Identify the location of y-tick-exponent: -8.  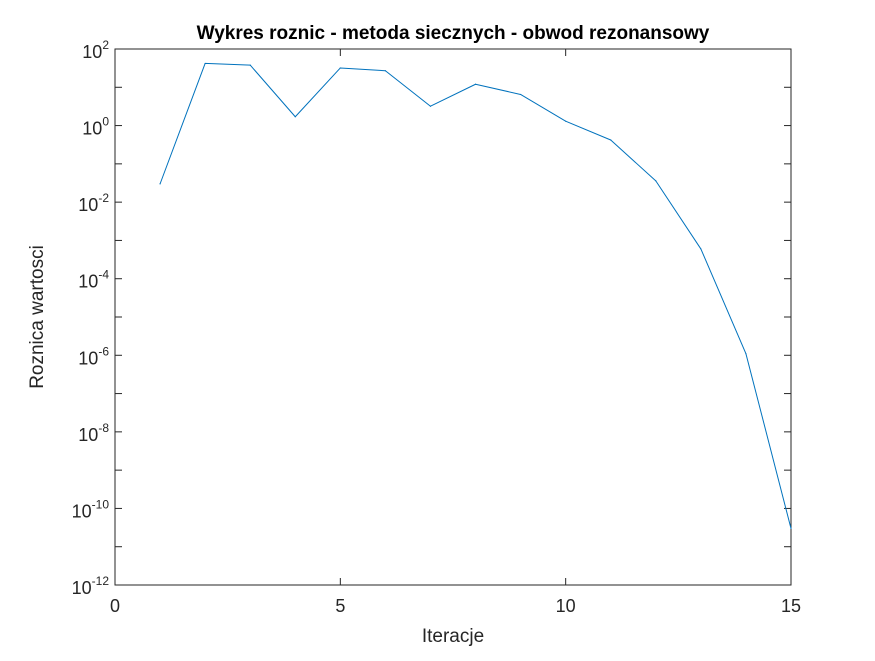
(103, 428).